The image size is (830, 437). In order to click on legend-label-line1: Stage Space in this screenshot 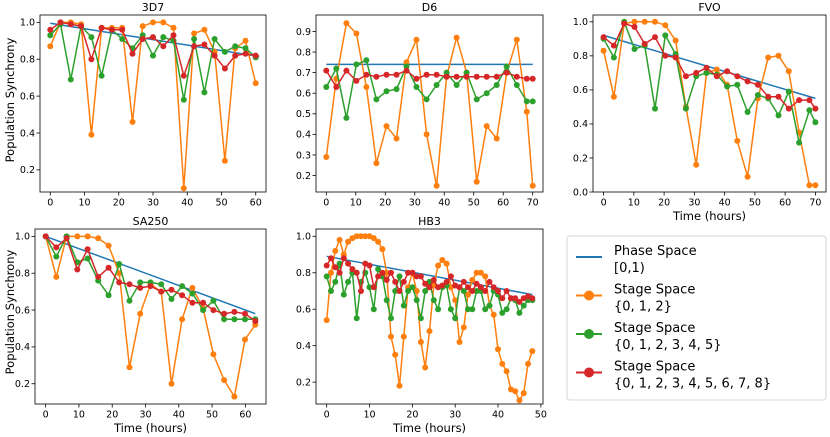, I will do `click(654, 290)`.